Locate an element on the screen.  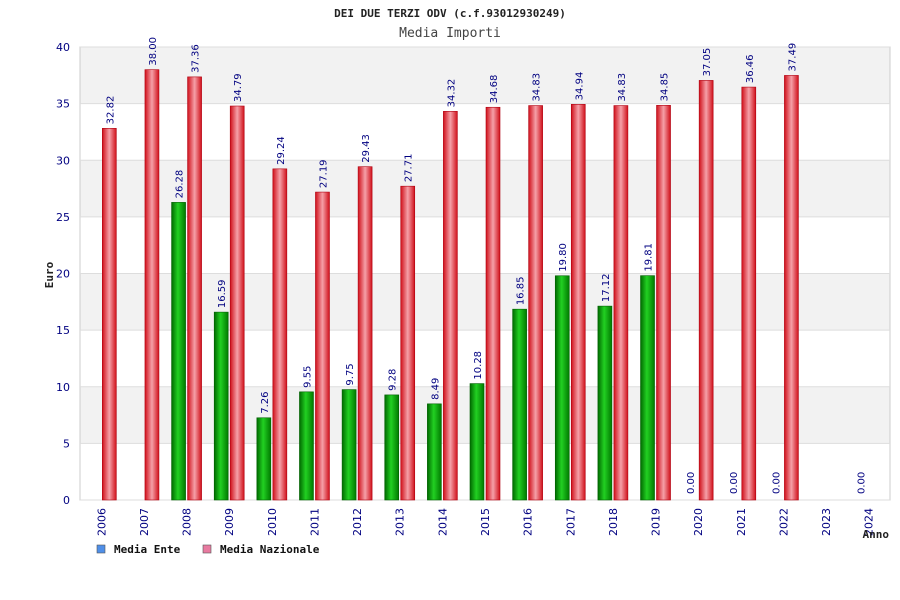
data-label: 37.49 is located at coordinates (792, 57).